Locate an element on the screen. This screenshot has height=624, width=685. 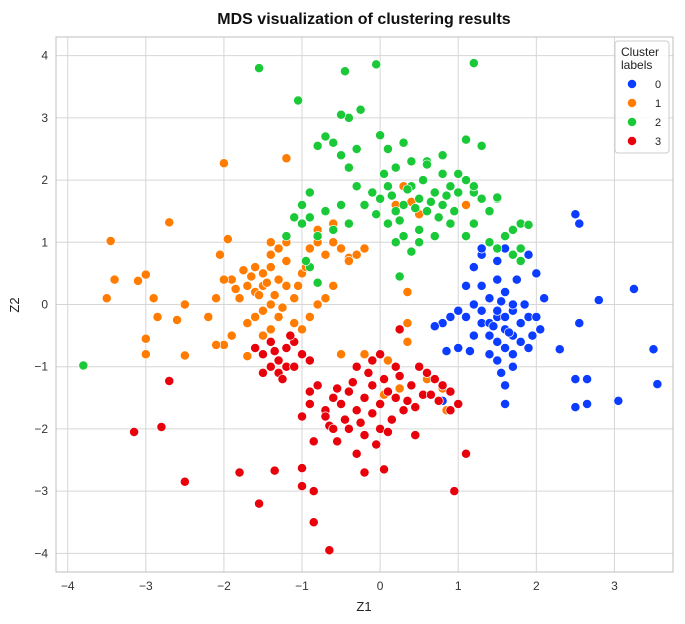
x-tick-label: 2 is located at coordinates (536, 586).